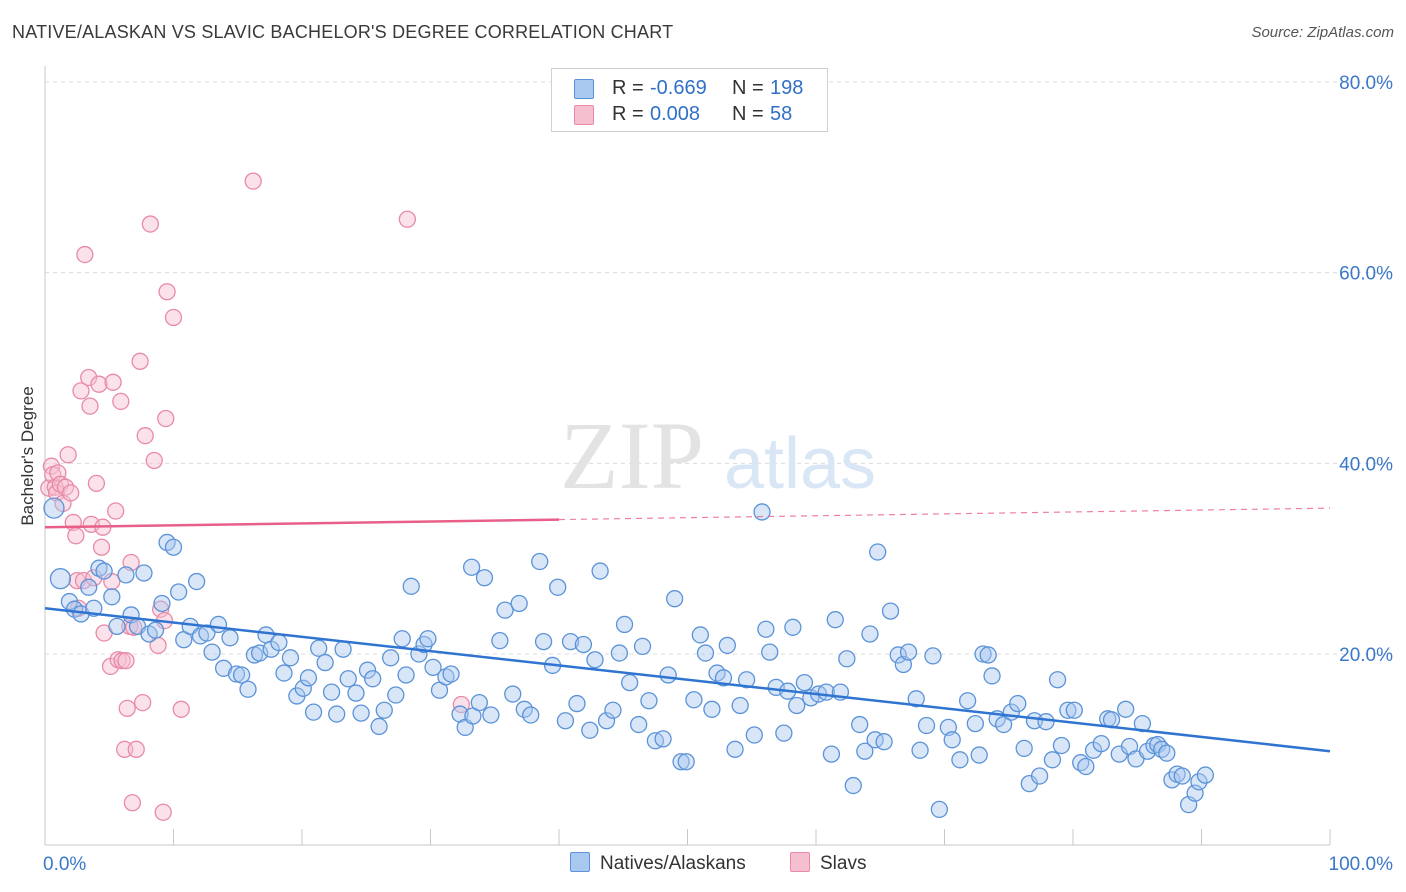 The height and width of the screenshot is (892, 1406). Describe the element at coordinates (673, 863) in the screenshot. I see `legend-label-natives: Natives/Alaskans` at that location.